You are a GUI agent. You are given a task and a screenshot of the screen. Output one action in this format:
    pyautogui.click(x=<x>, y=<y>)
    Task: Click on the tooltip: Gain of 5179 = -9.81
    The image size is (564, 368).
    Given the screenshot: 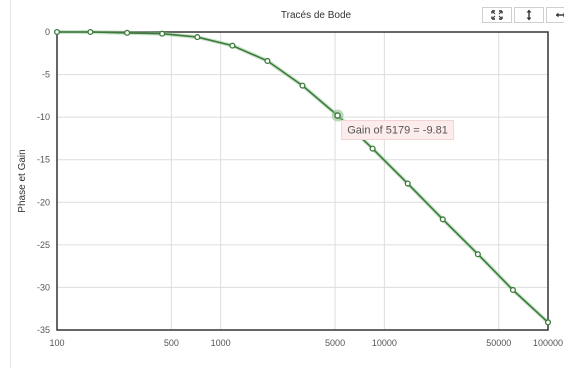 What is the action you would take?
    pyautogui.click(x=393, y=125)
    